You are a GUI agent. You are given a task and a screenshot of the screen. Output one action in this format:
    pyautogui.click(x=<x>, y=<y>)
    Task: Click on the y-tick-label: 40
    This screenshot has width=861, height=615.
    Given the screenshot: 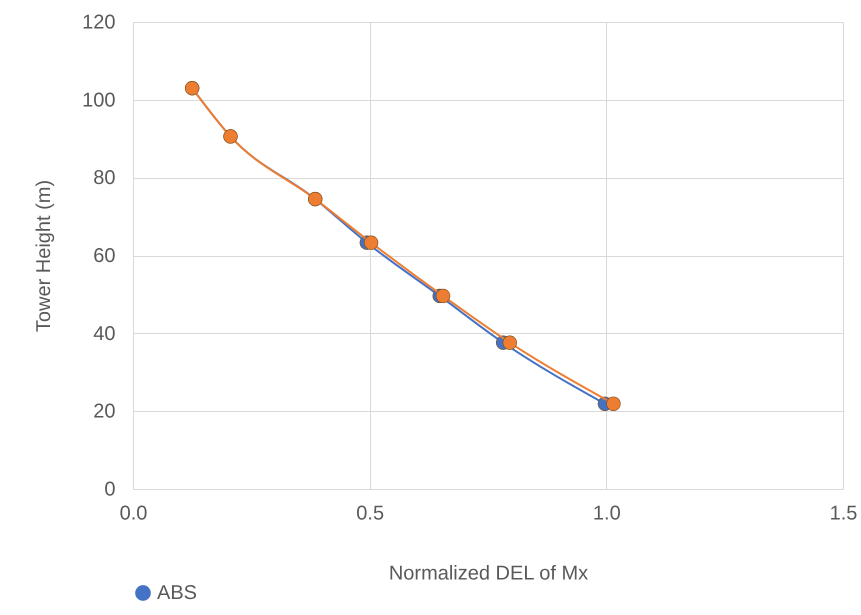 What is the action you would take?
    pyautogui.click(x=104, y=333)
    